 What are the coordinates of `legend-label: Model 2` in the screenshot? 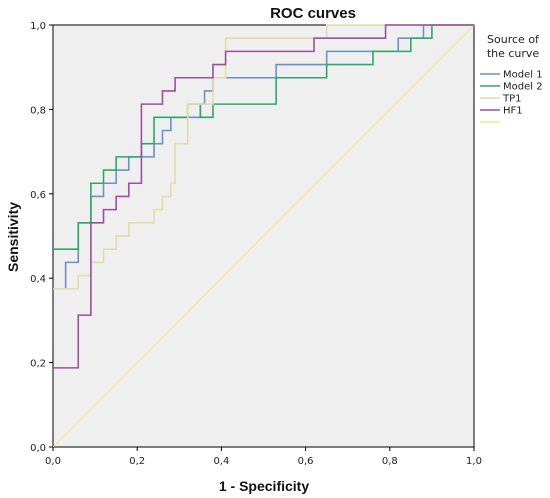 It's located at (523, 87).